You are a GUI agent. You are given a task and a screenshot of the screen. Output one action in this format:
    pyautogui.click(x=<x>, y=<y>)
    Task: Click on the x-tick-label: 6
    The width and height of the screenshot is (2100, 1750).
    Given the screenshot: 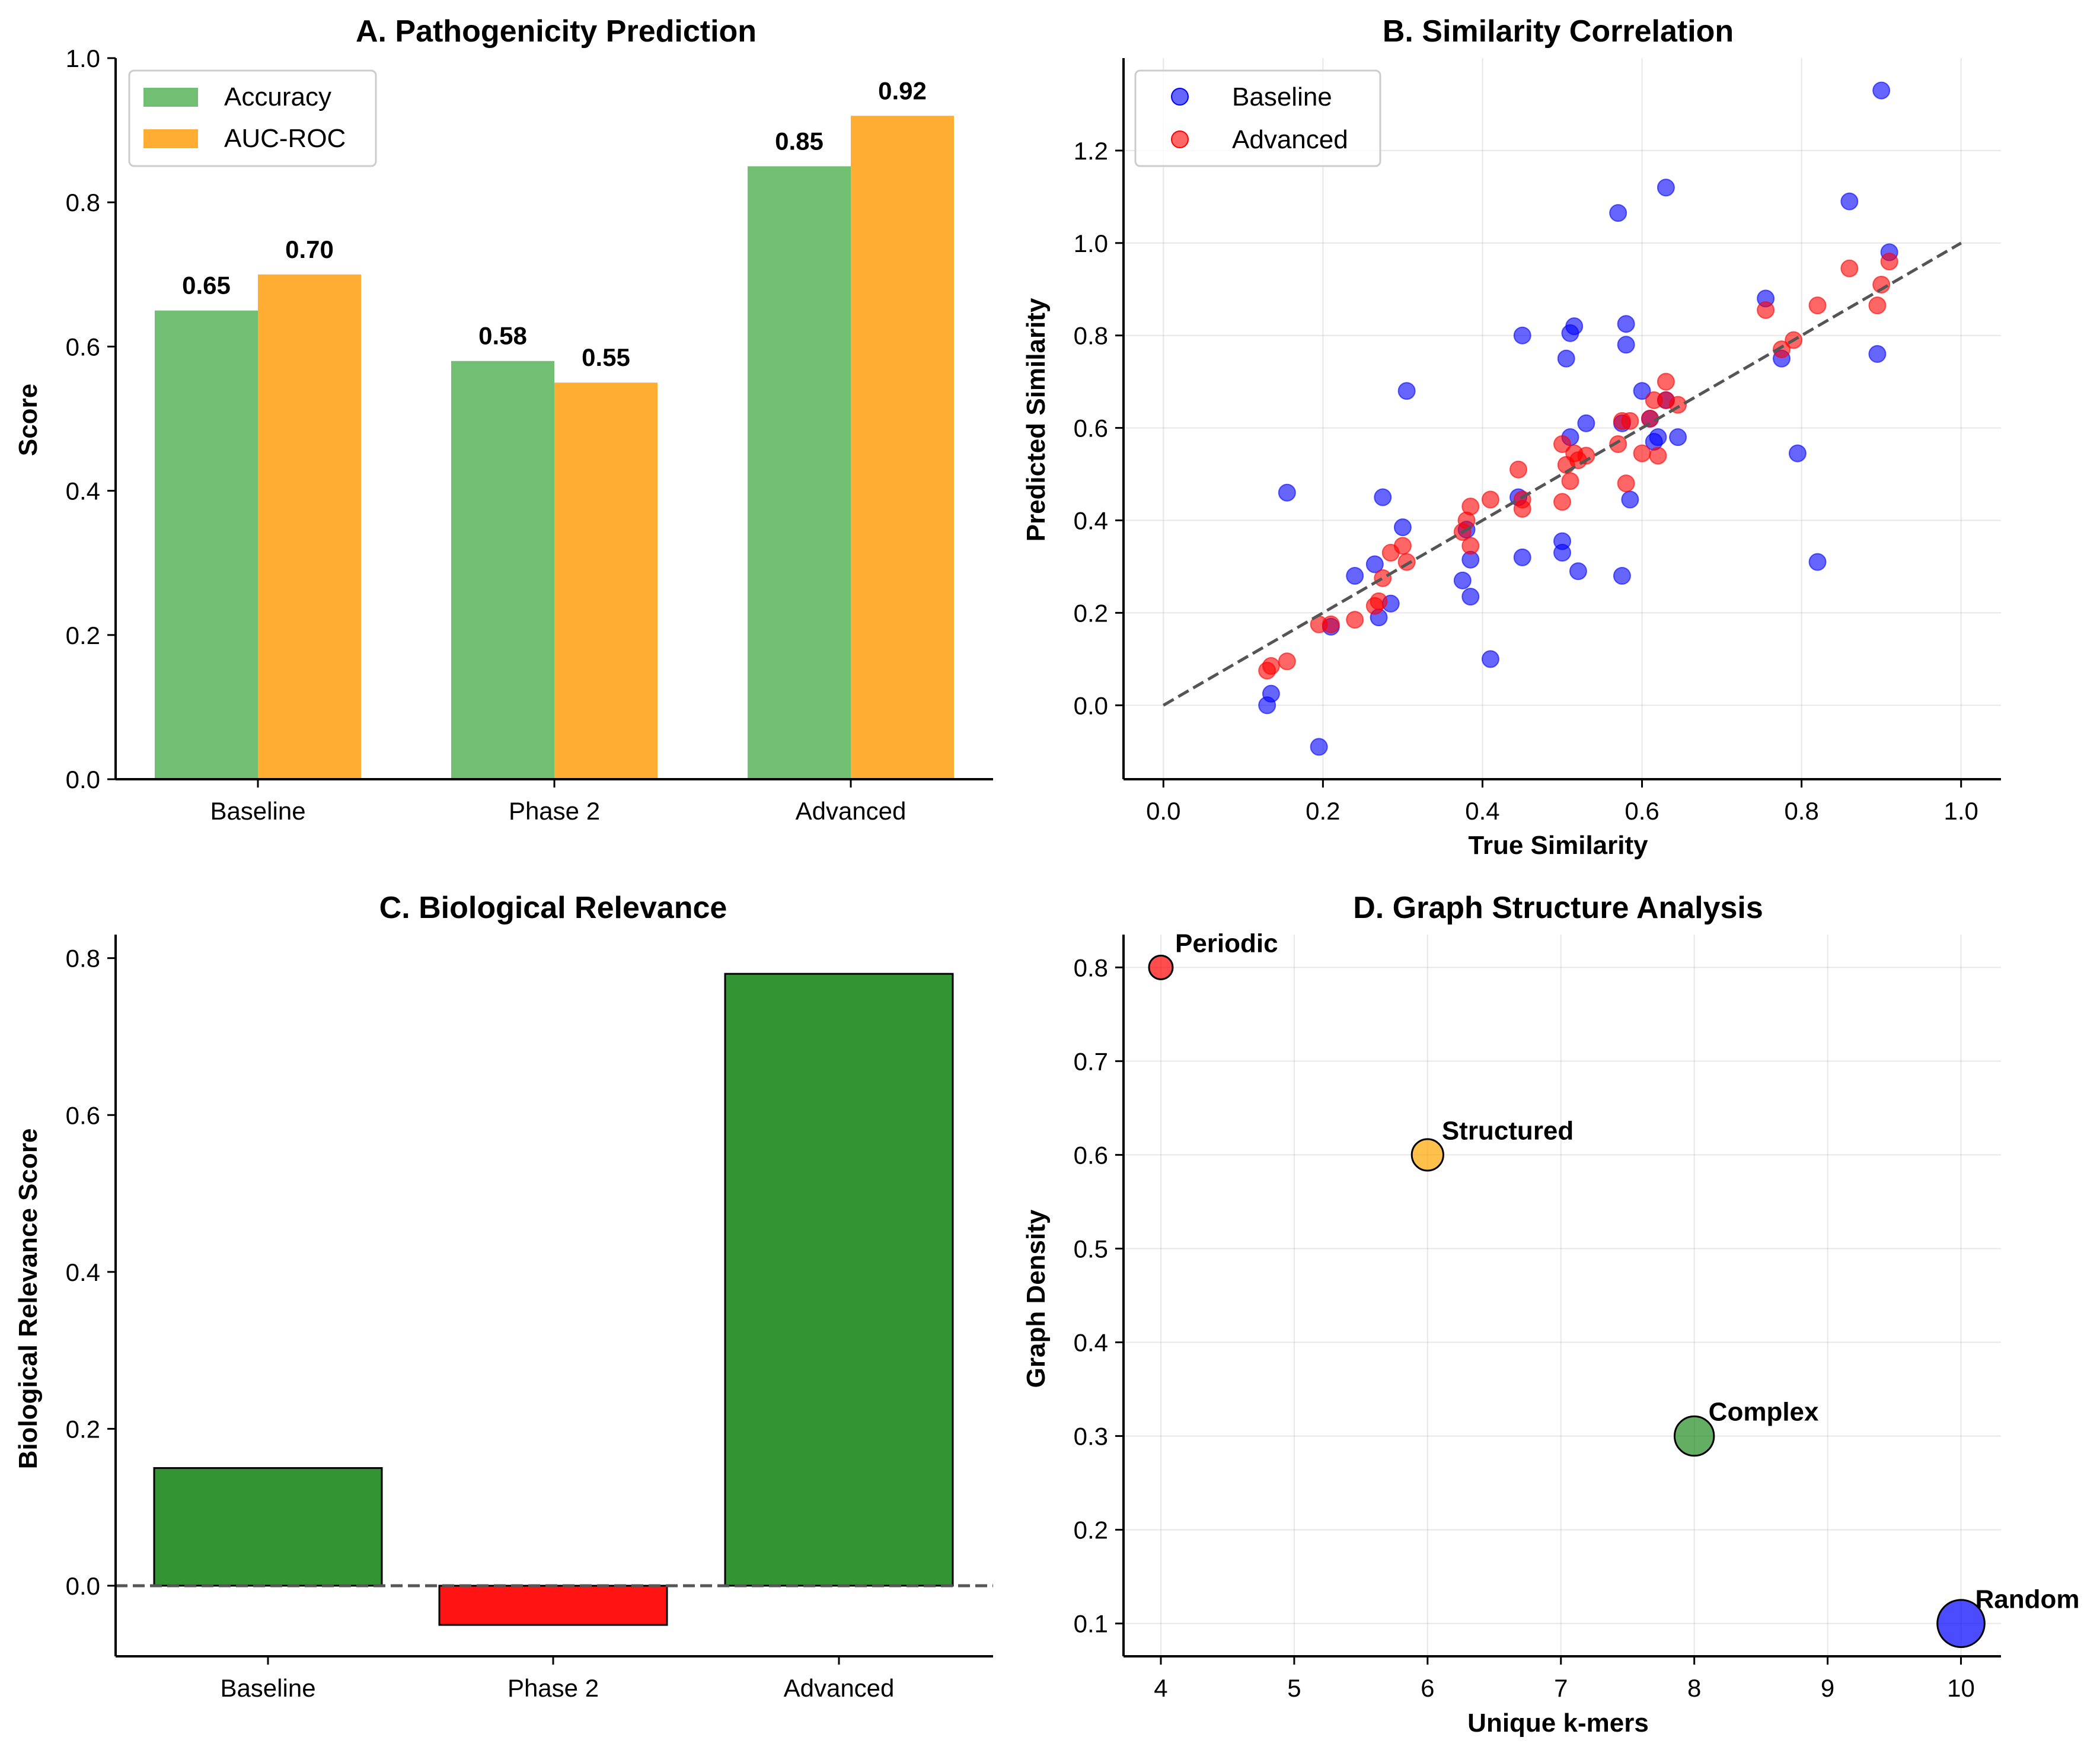 What is the action you would take?
    pyautogui.click(x=1427, y=1688)
    